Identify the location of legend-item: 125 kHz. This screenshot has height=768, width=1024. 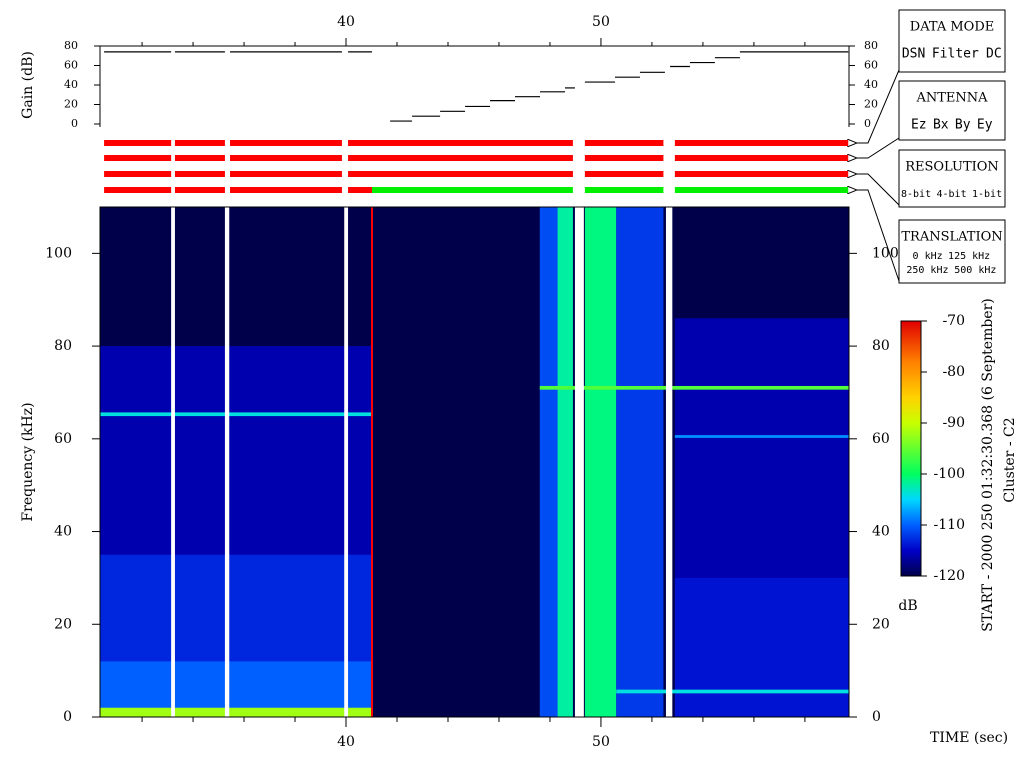
(969, 256).